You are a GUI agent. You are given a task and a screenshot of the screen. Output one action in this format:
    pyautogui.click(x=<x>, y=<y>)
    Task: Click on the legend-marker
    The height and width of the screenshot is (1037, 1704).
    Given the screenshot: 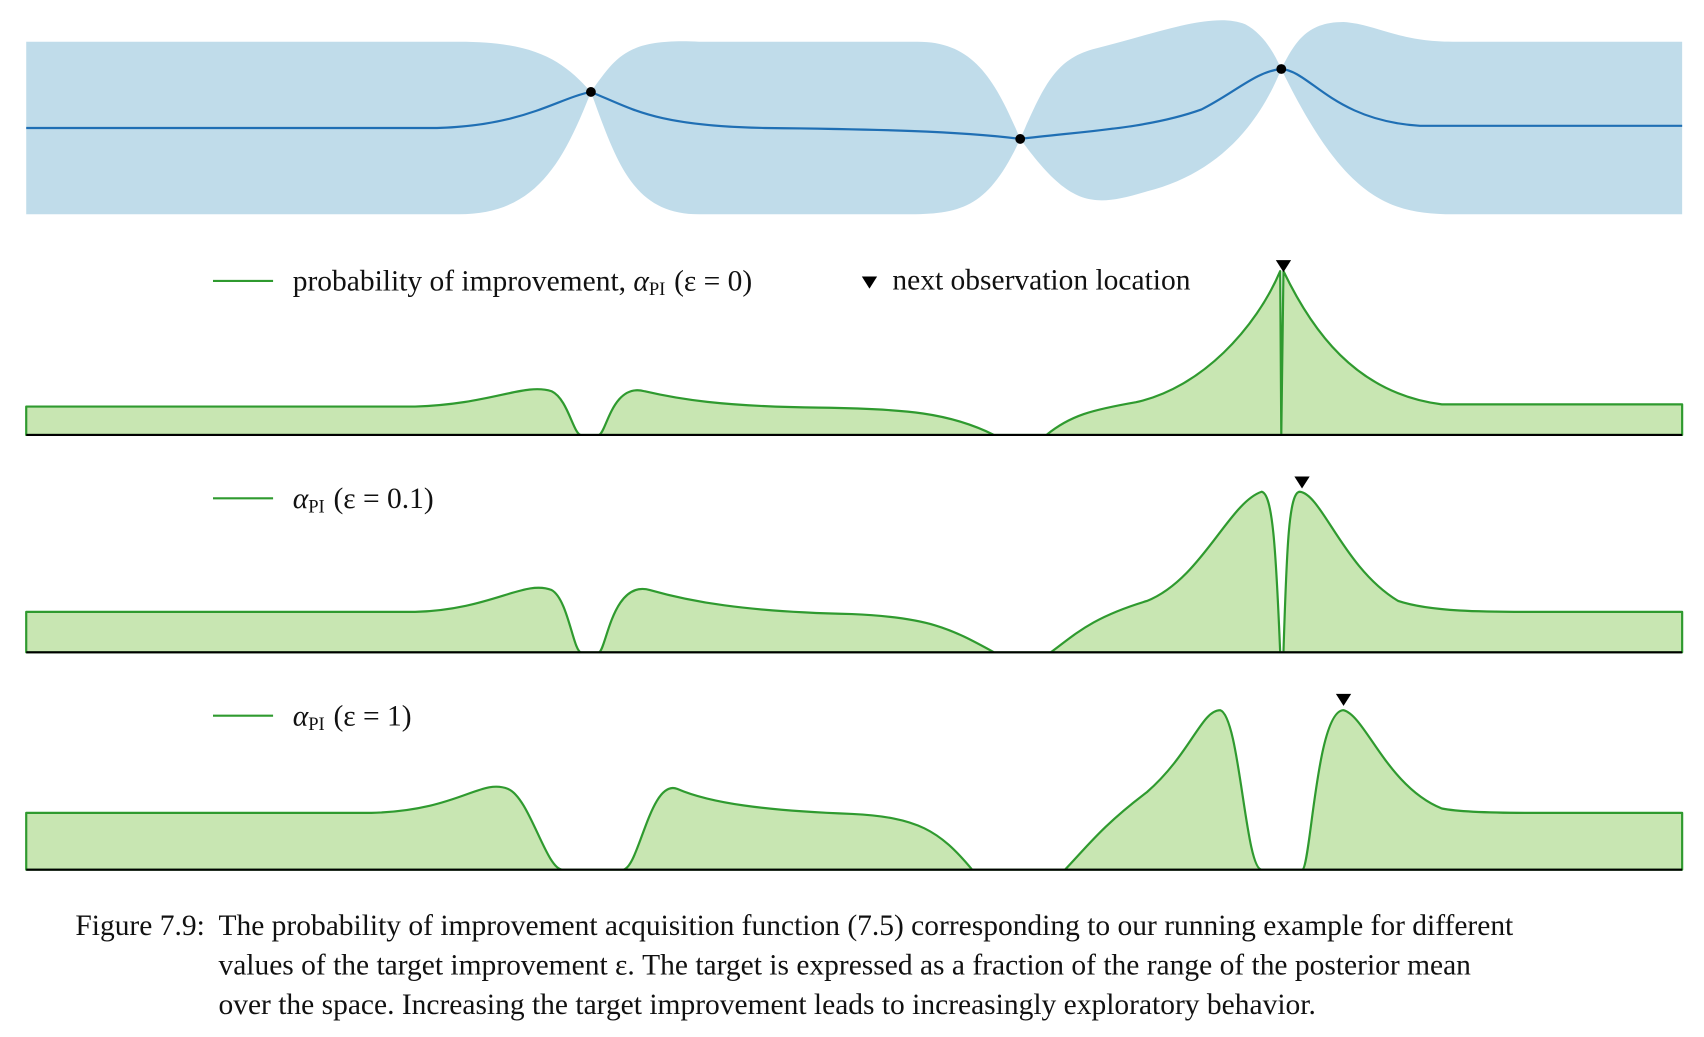 What is the action you would take?
    pyautogui.click(x=869, y=282)
    